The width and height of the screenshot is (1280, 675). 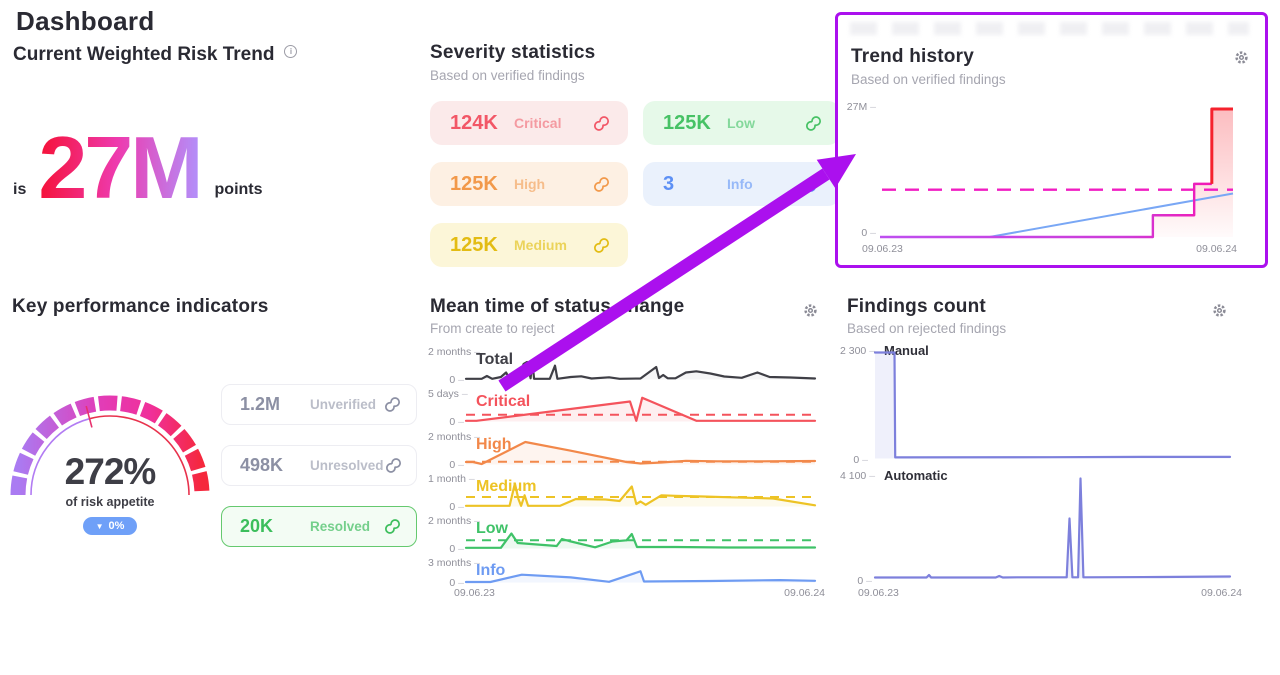 What do you see at coordinates (257, 526) in the screenshot?
I see `kpi-card-value: 20K` at bounding box center [257, 526].